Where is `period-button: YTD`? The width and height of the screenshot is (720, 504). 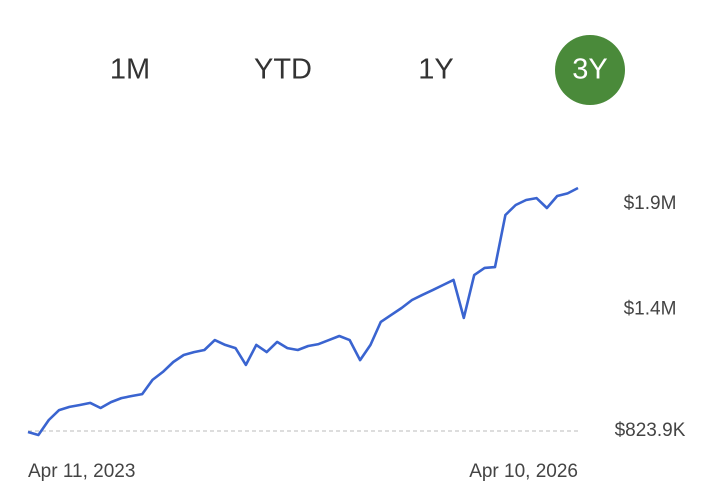
period-button: YTD is located at coordinates (283, 70).